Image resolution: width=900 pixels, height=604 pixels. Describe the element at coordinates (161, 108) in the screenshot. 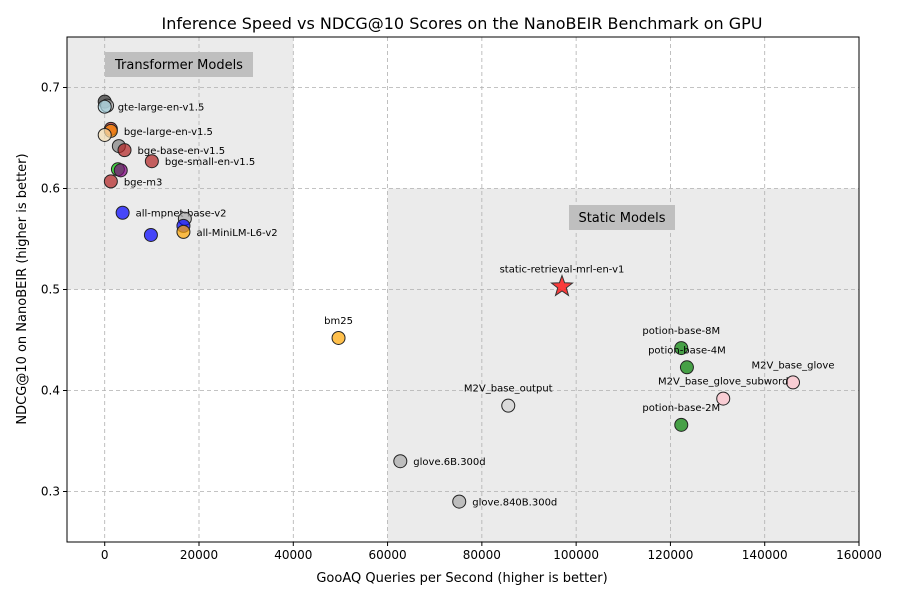

I see `point-label: gte-large-en-v1.5` at that location.